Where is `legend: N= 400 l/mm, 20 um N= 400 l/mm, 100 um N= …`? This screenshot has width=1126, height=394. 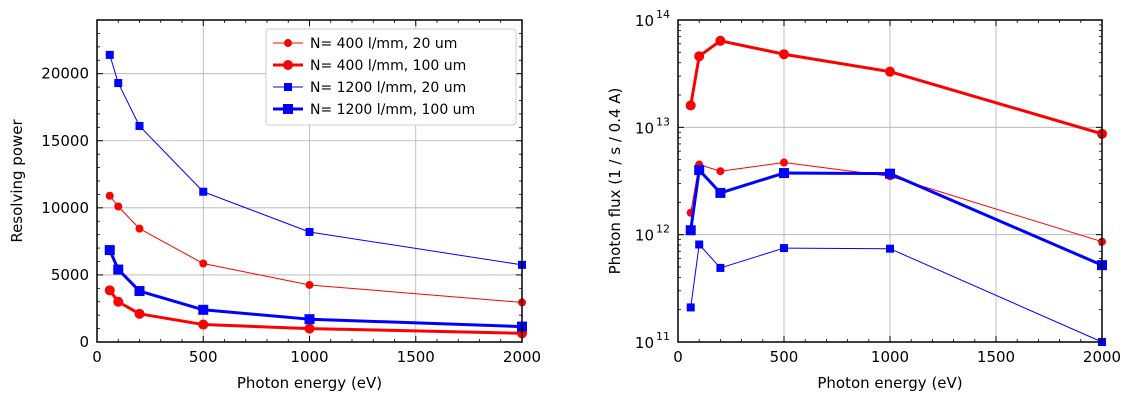
legend: N= 400 l/mm, 20 um N= 400 l/mm, 100 um N= … is located at coordinates (391, 77).